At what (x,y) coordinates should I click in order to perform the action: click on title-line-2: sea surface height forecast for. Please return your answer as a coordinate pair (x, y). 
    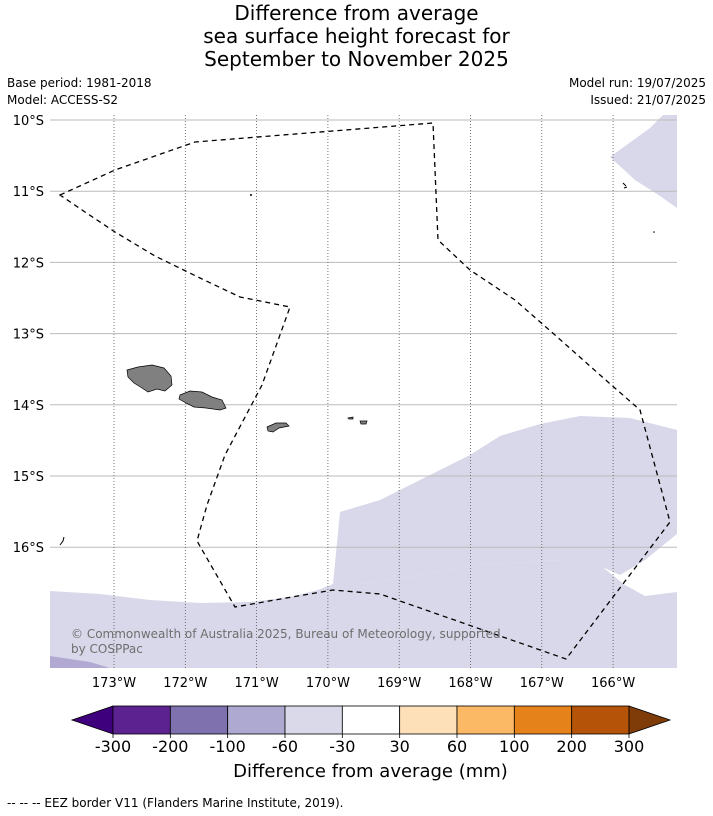
    Looking at the image, I should click on (356, 36).